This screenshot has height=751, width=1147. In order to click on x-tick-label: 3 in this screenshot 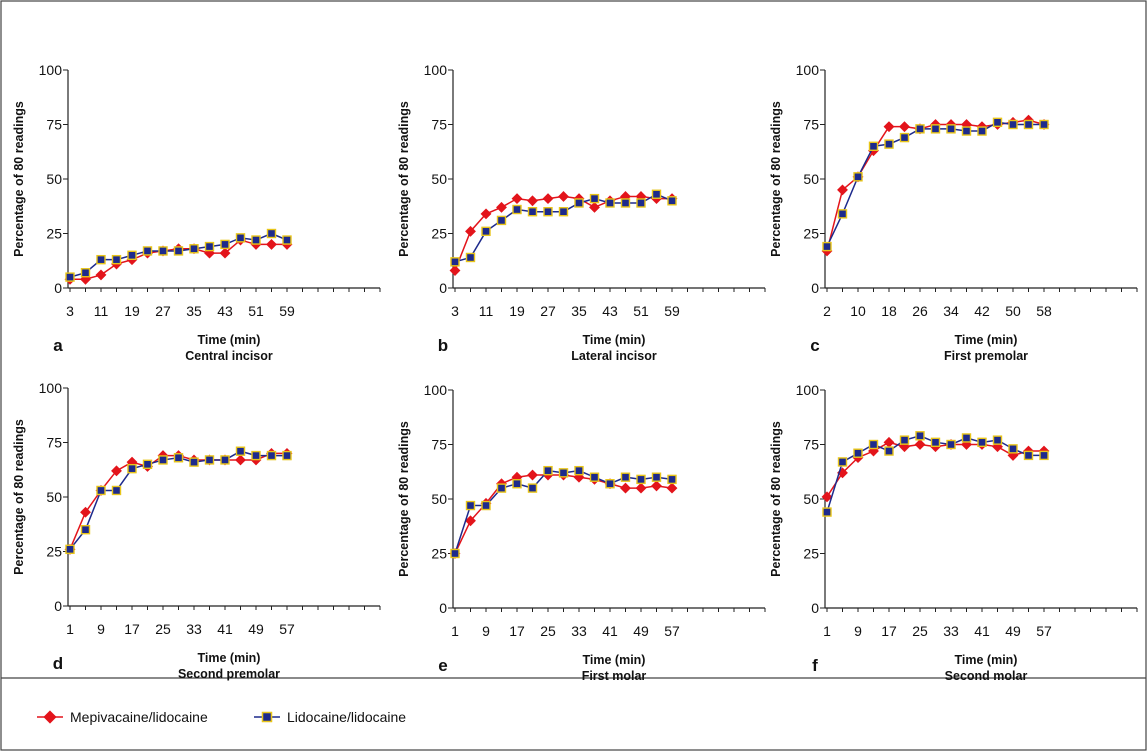, I will do `click(70, 311)`.